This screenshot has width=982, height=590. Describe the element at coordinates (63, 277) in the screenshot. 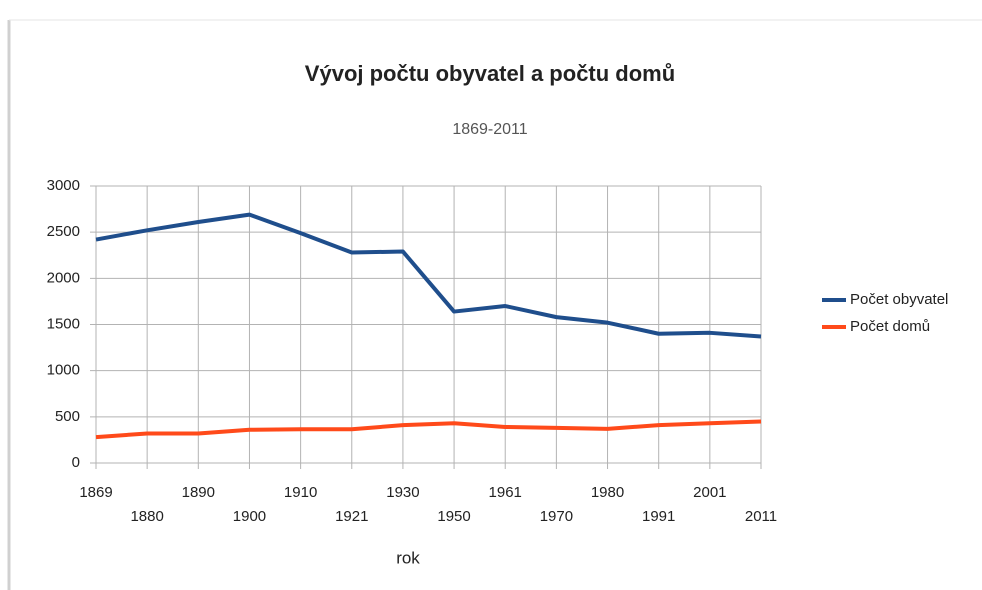

I see `y-tick-label: 2000` at that location.